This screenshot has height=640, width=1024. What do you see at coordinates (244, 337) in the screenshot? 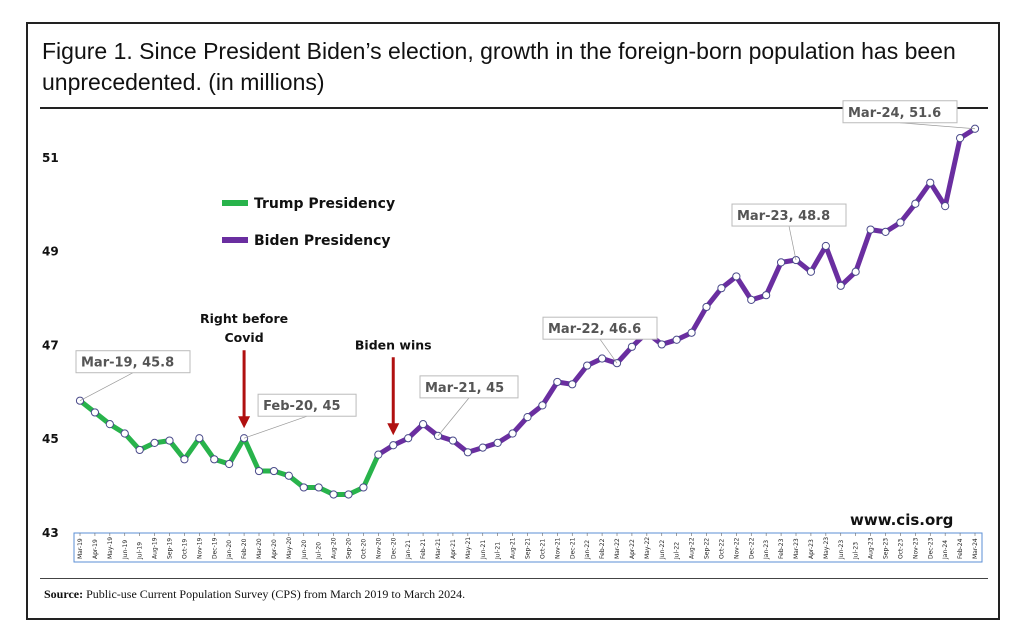
I see `annotation-label: Covid` at bounding box center [244, 337].